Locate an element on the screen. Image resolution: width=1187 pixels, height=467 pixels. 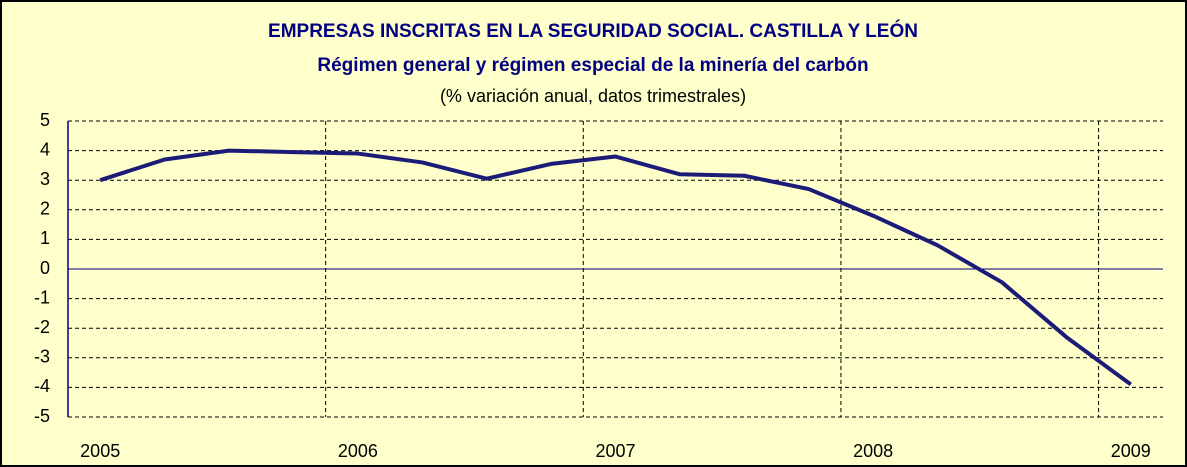
y-tick-label: 4 is located at coordinates (45, 149).